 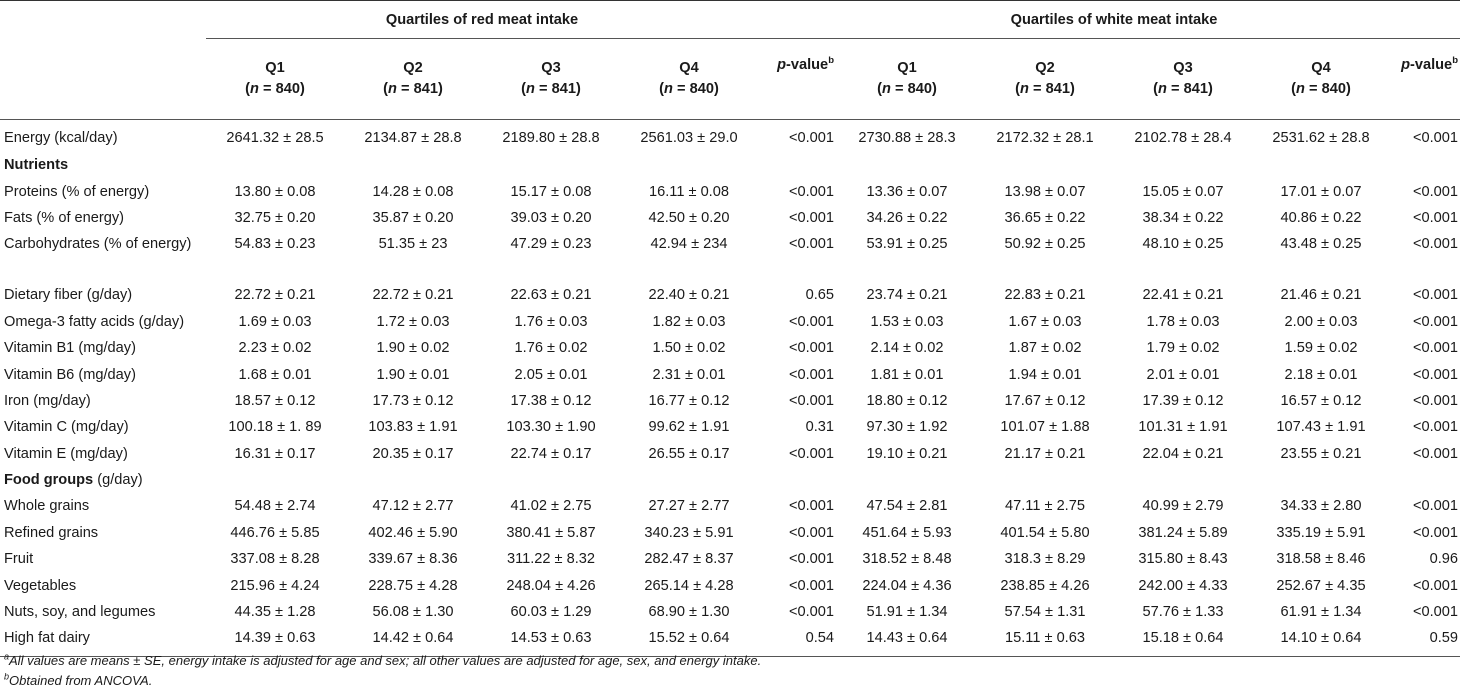 I want to click on cell-red-q4: 1.82 ± 0.03, so click(x=689, y=321).